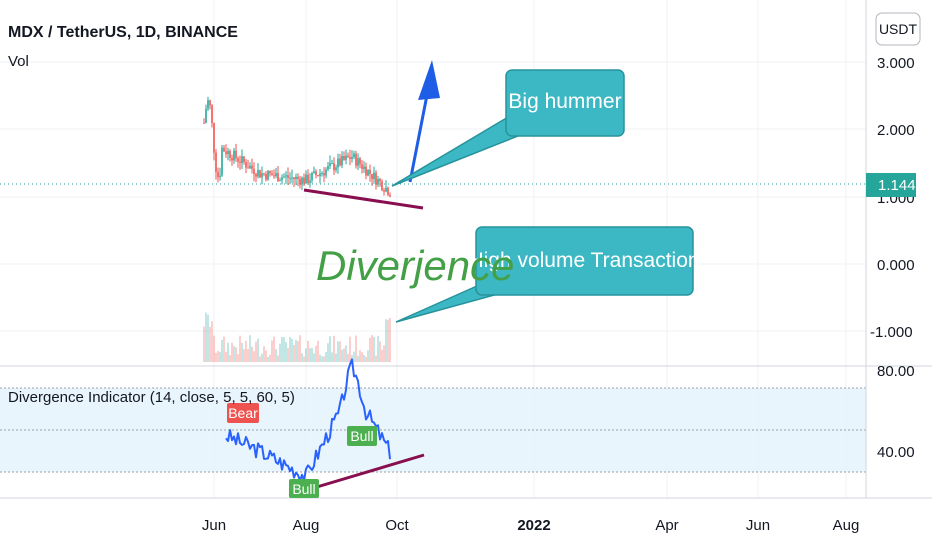 The image size is (932, 550). I want to click on price-trend-line, so click(363, 199).